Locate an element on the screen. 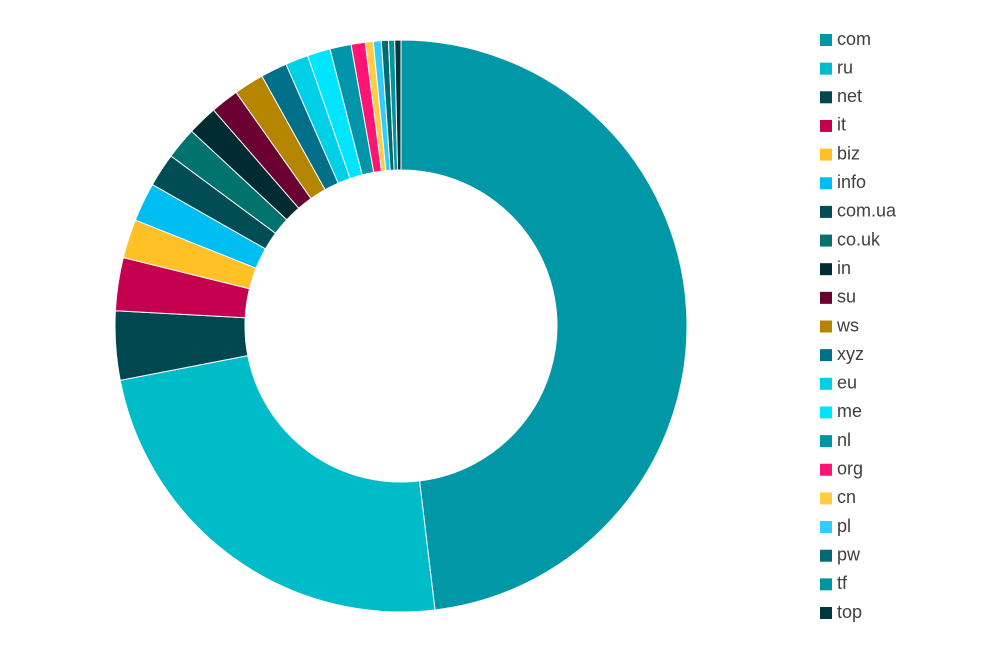 This screenshot has height=650, width=1000. legend-label: com.ua is located at coordinates (867, 211).